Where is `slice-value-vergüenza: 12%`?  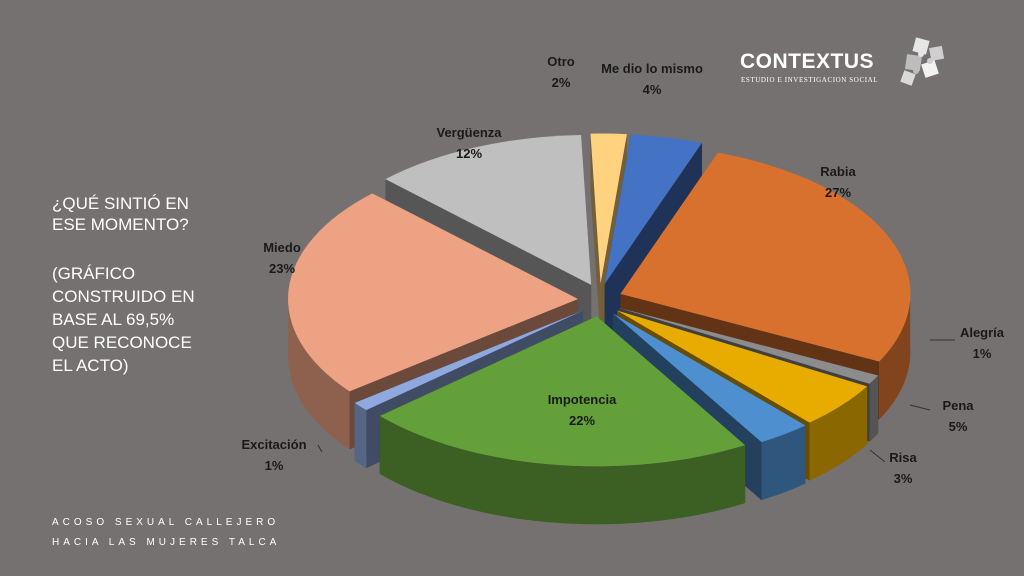
slice-value-vergüenza: 12% is located at coordinates (469, 153).